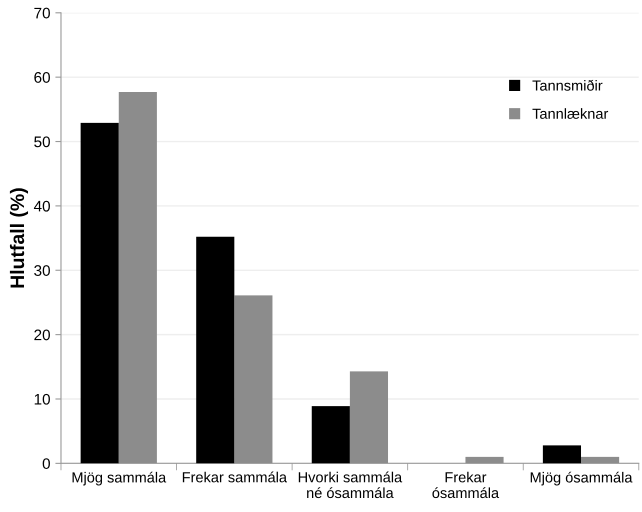 Image resolution: width=642 pixels, height=512 pixels. I want to click on legend-label: Tannlæknar, so click(570, 113).